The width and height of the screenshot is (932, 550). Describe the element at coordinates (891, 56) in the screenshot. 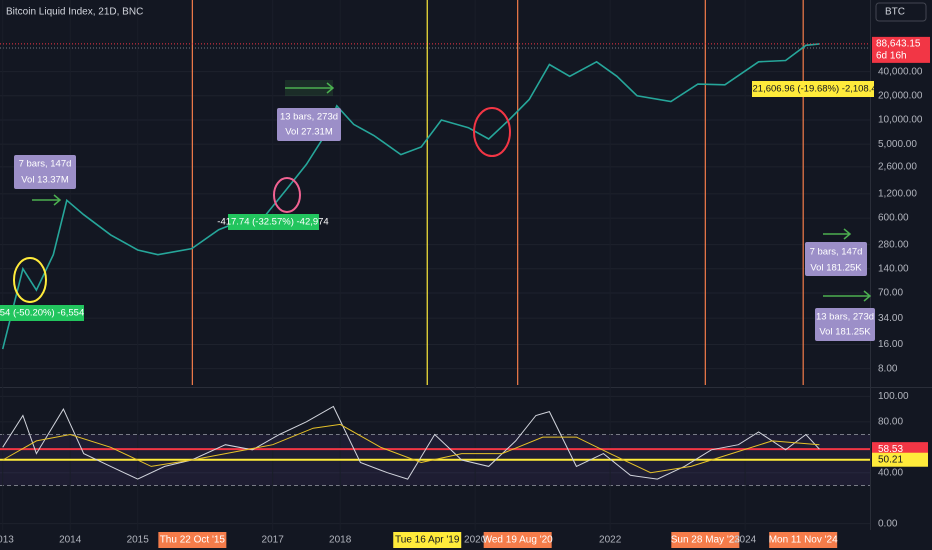

I see `countdown-label: 6d 16h` at that location.